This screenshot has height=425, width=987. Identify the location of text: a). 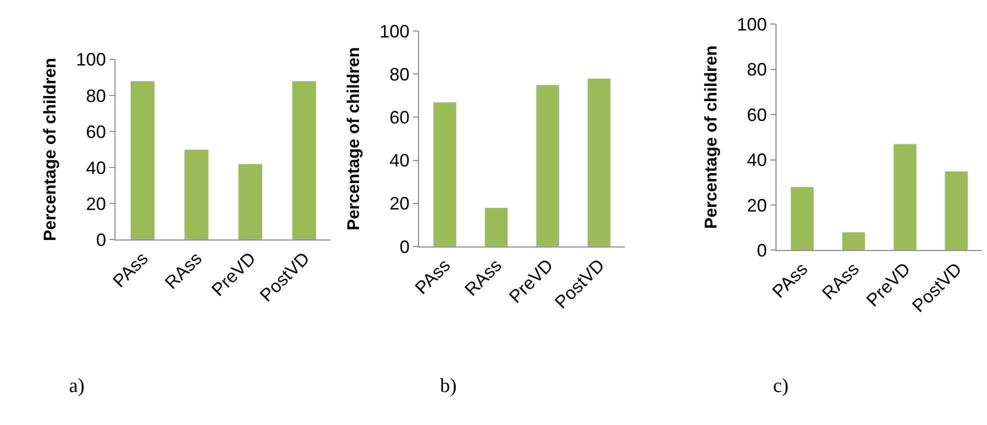
(77, 386).